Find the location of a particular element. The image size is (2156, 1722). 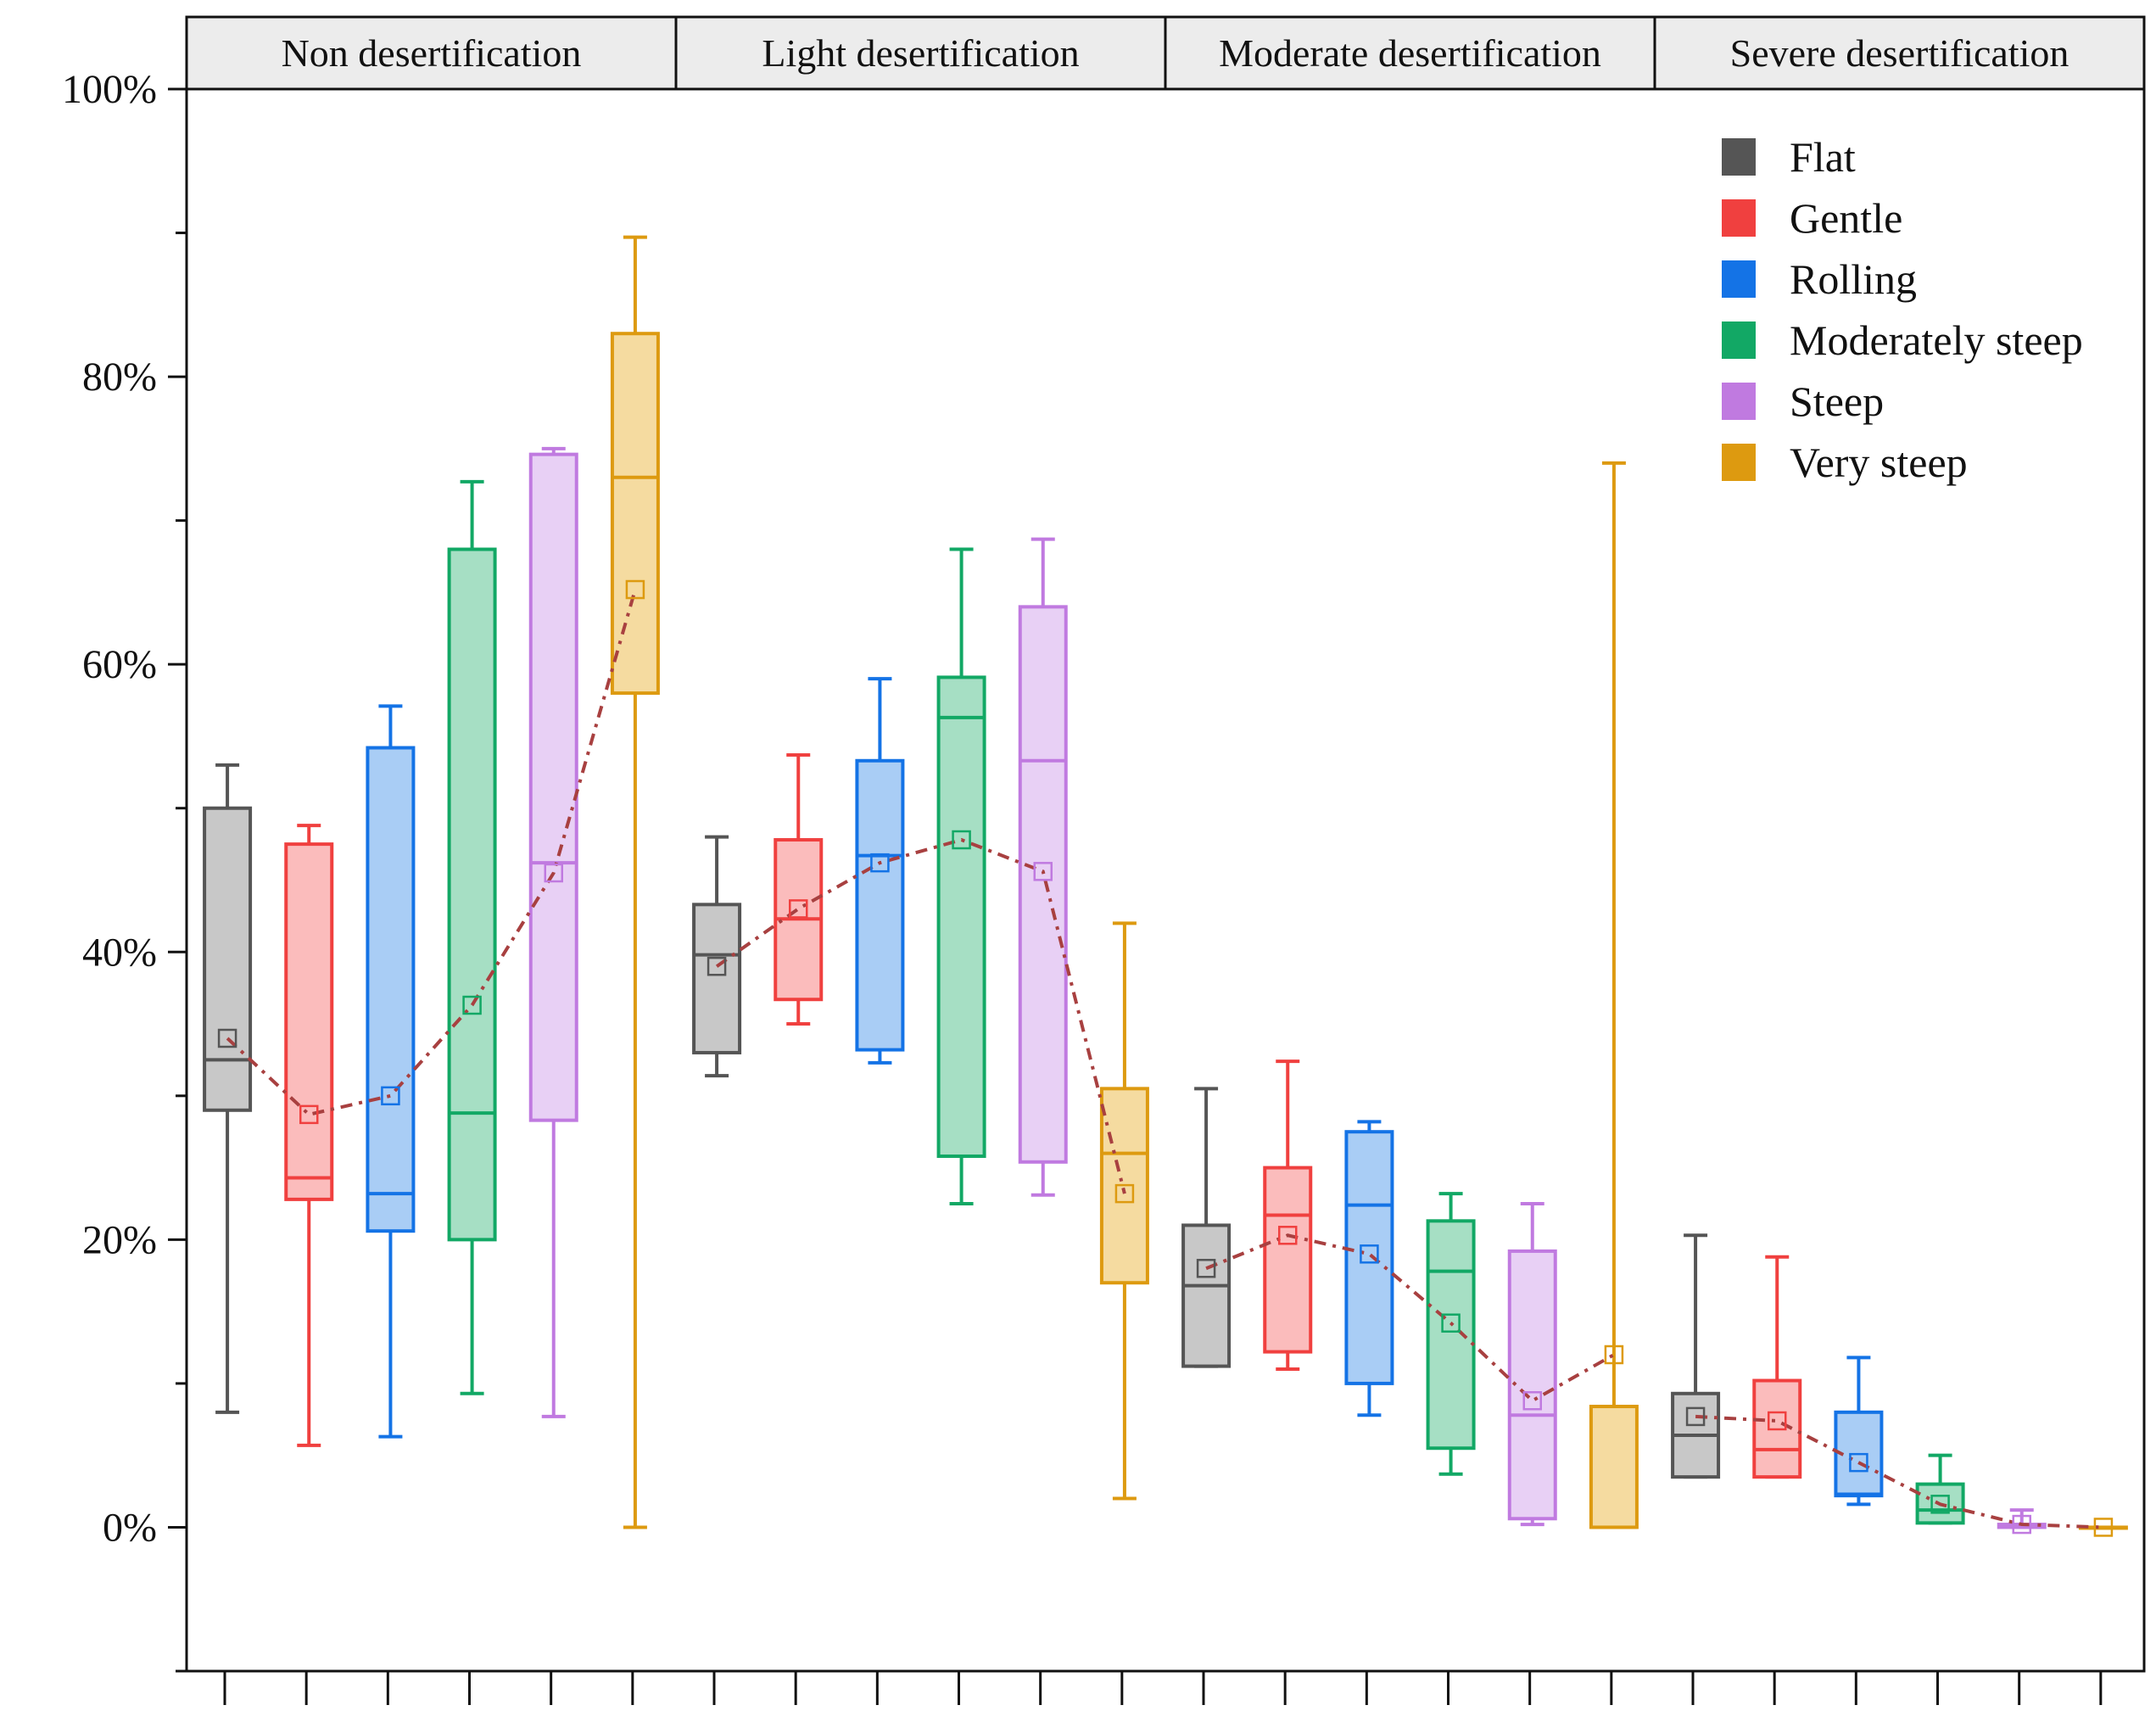

group-header-label: Non desertification is located at coordinates (432, 53).